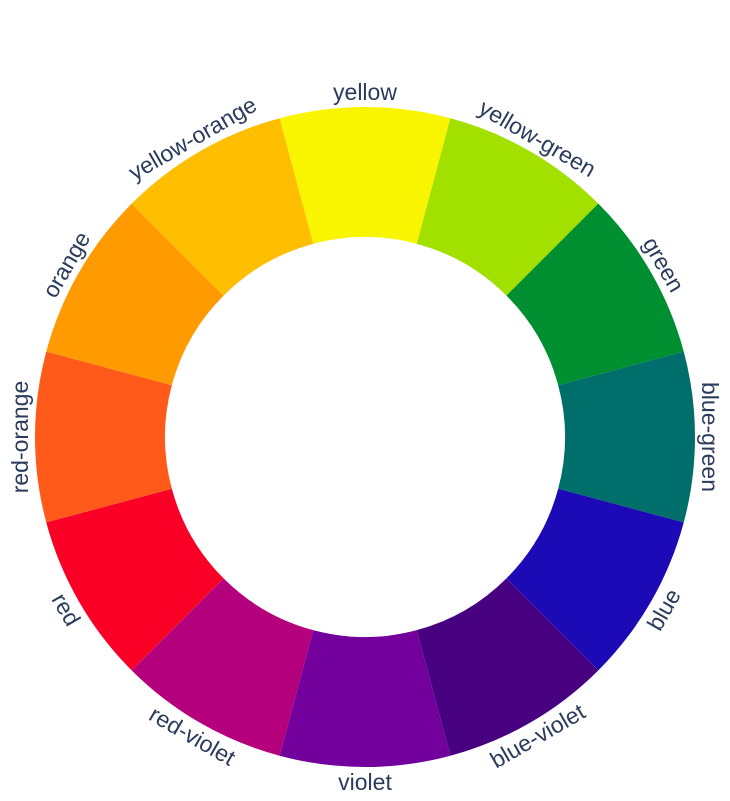  What do you see at coordinates (507, 667) in the screenshot?
I see `wheel-segment-blue-violet` at bounding box center [507, 667].